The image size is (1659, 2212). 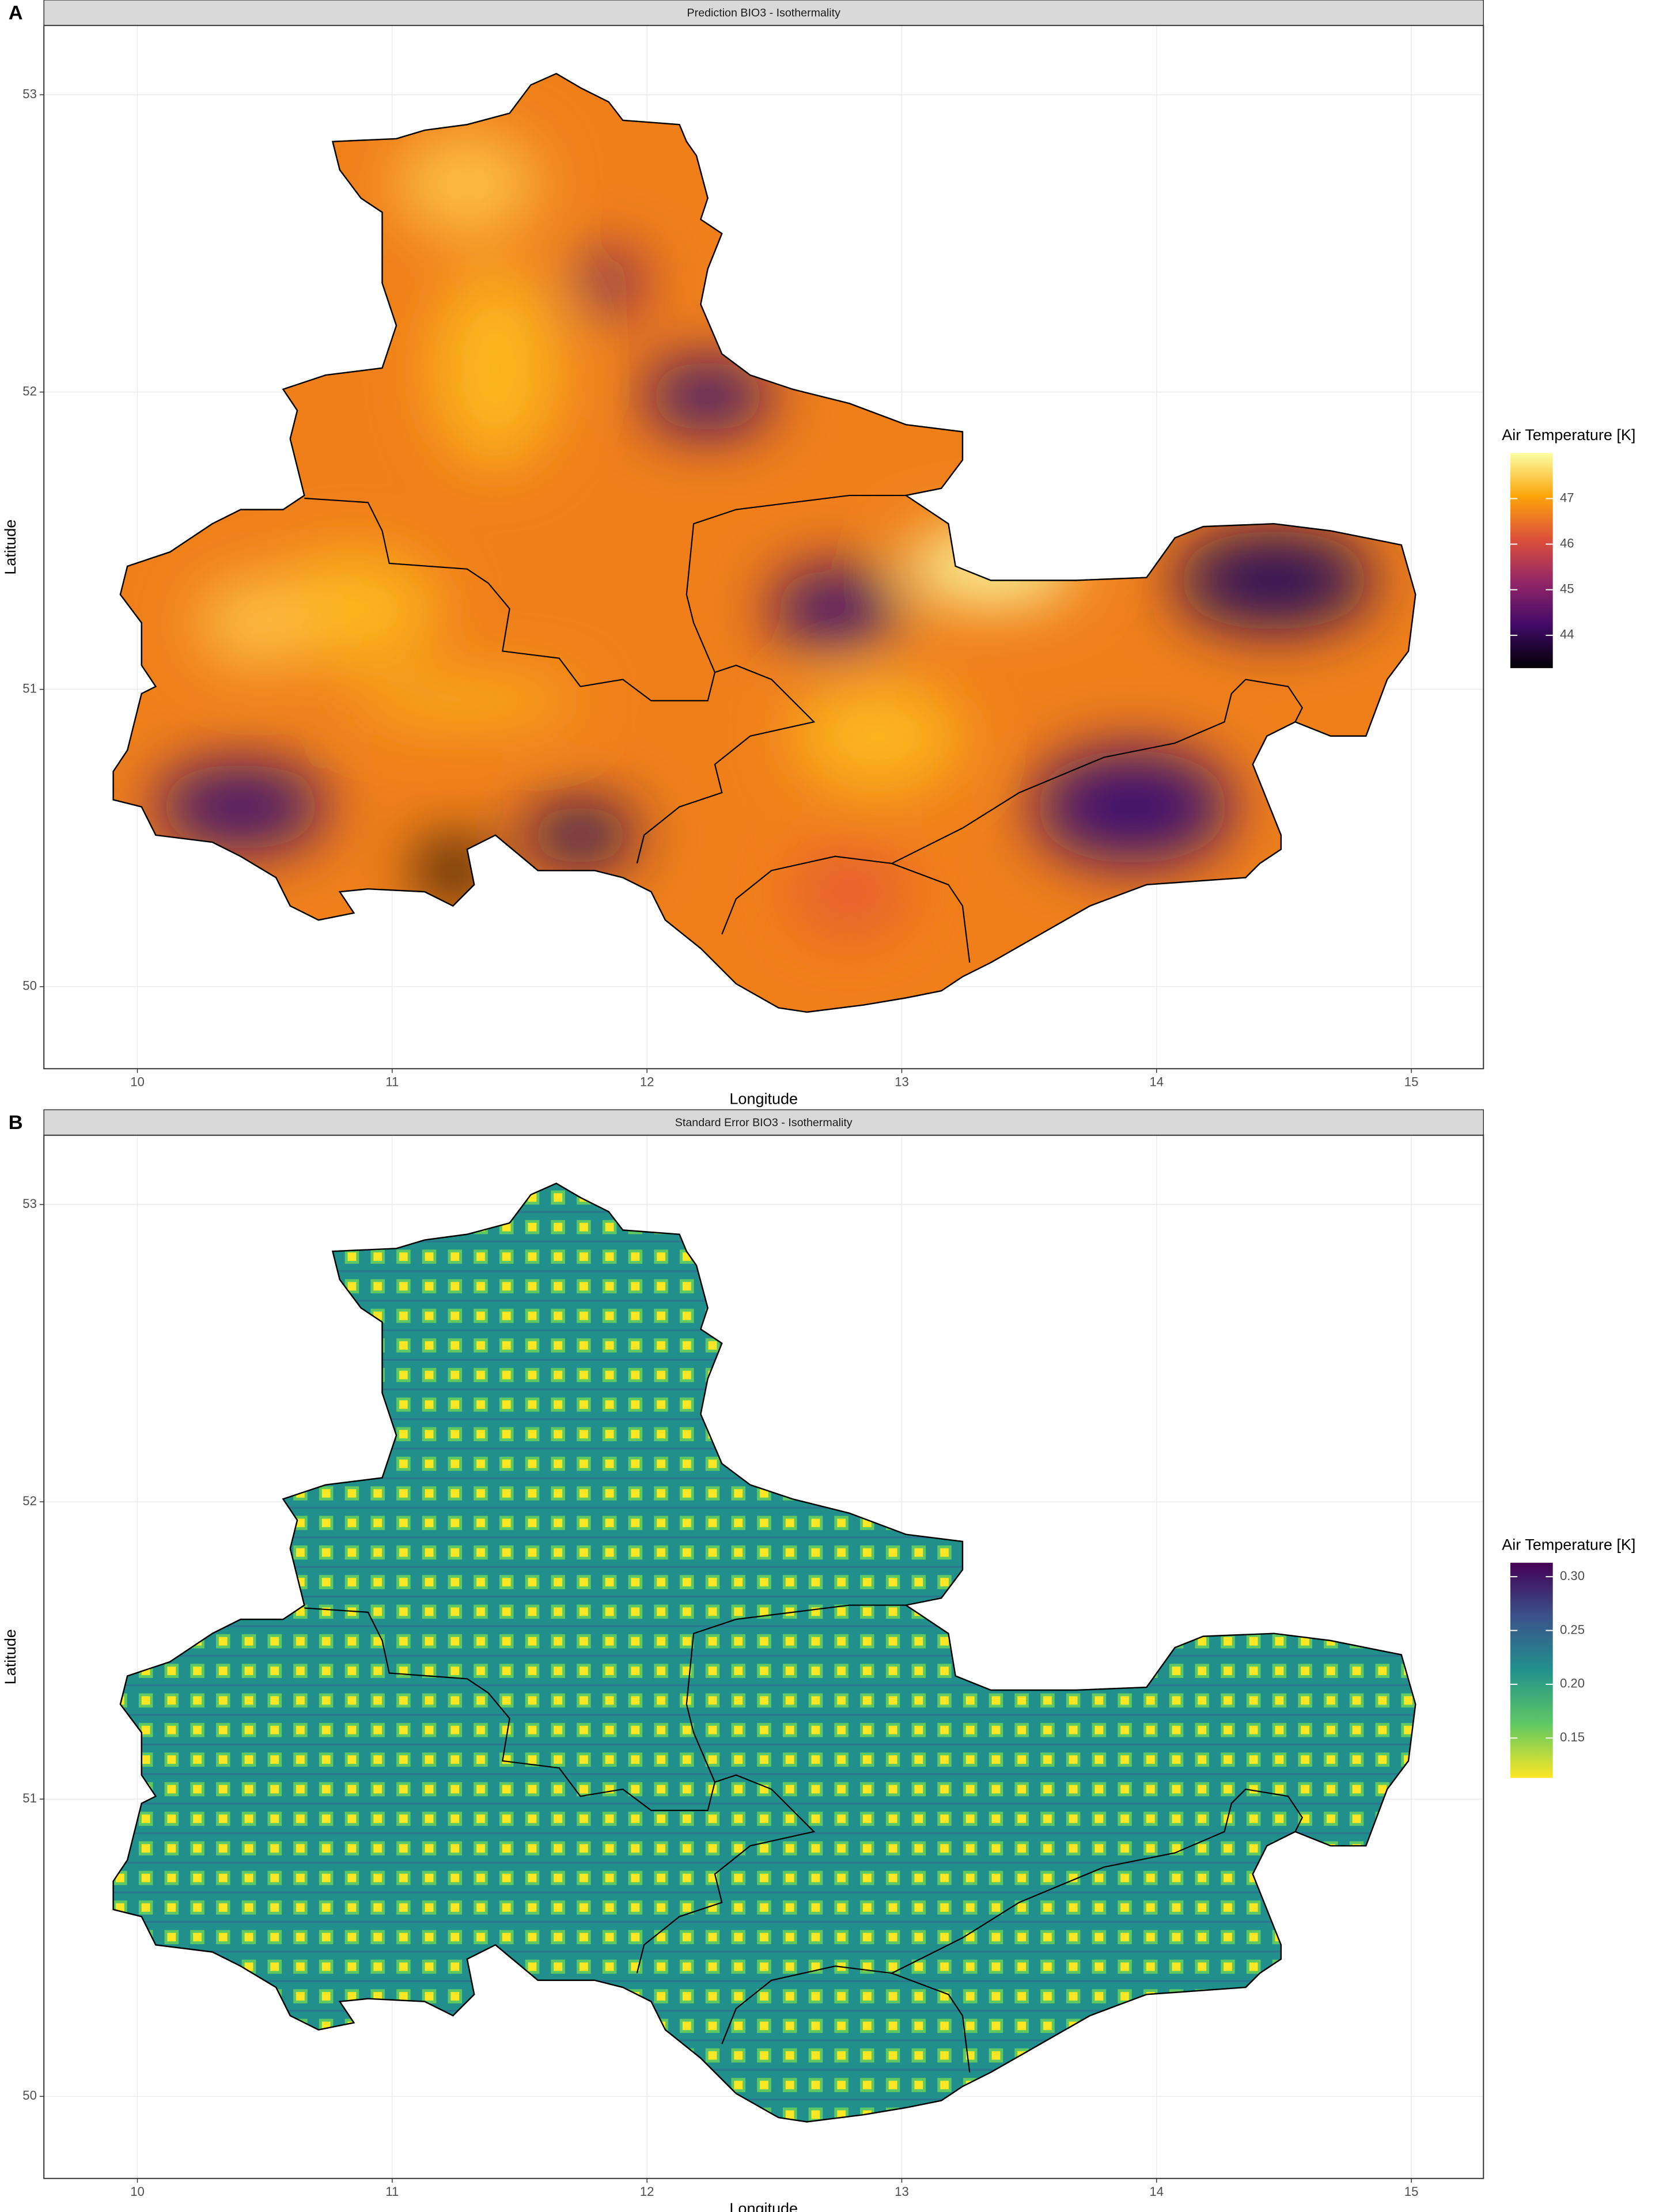 I want to click on panel-label: B, so click(x=16, y=1123).